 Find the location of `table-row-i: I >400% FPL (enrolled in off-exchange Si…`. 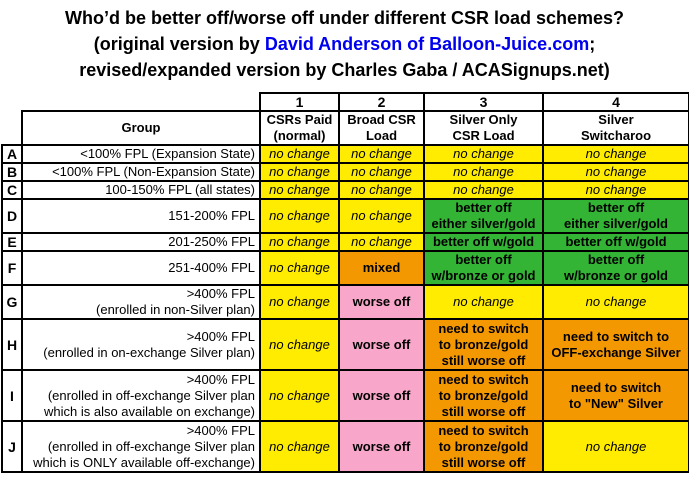

table-row-i: I >400% FPL (enrolled in off-exchange Si… is located at coordinates (345, 395).